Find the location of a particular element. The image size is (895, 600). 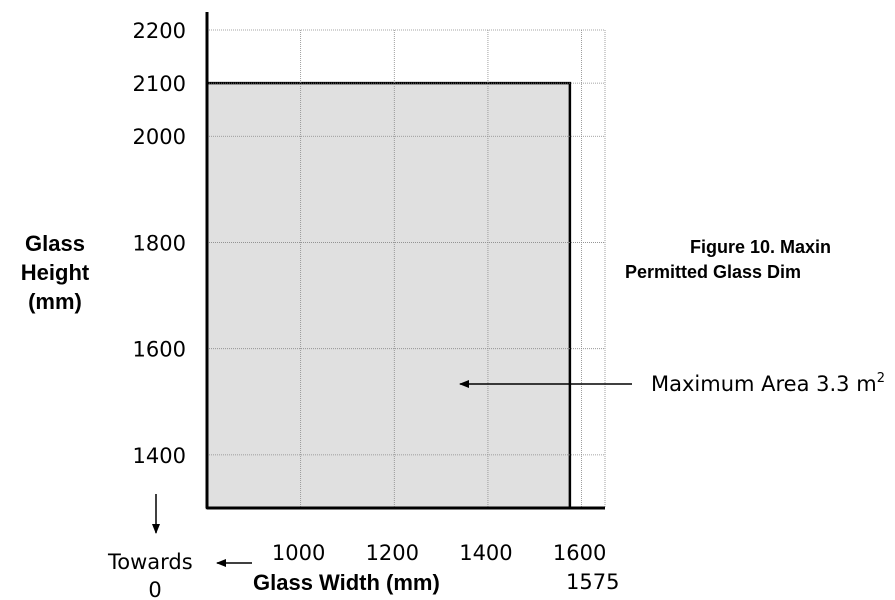

y-tick-label: 1800 is located at coordinates (159, 243).